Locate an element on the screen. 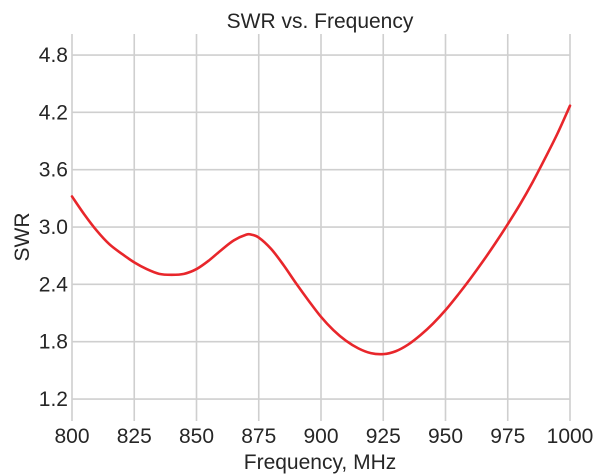 This screenshot has height=476, width=599. x-tick-label: 825 is located at coordinates (134, 436).